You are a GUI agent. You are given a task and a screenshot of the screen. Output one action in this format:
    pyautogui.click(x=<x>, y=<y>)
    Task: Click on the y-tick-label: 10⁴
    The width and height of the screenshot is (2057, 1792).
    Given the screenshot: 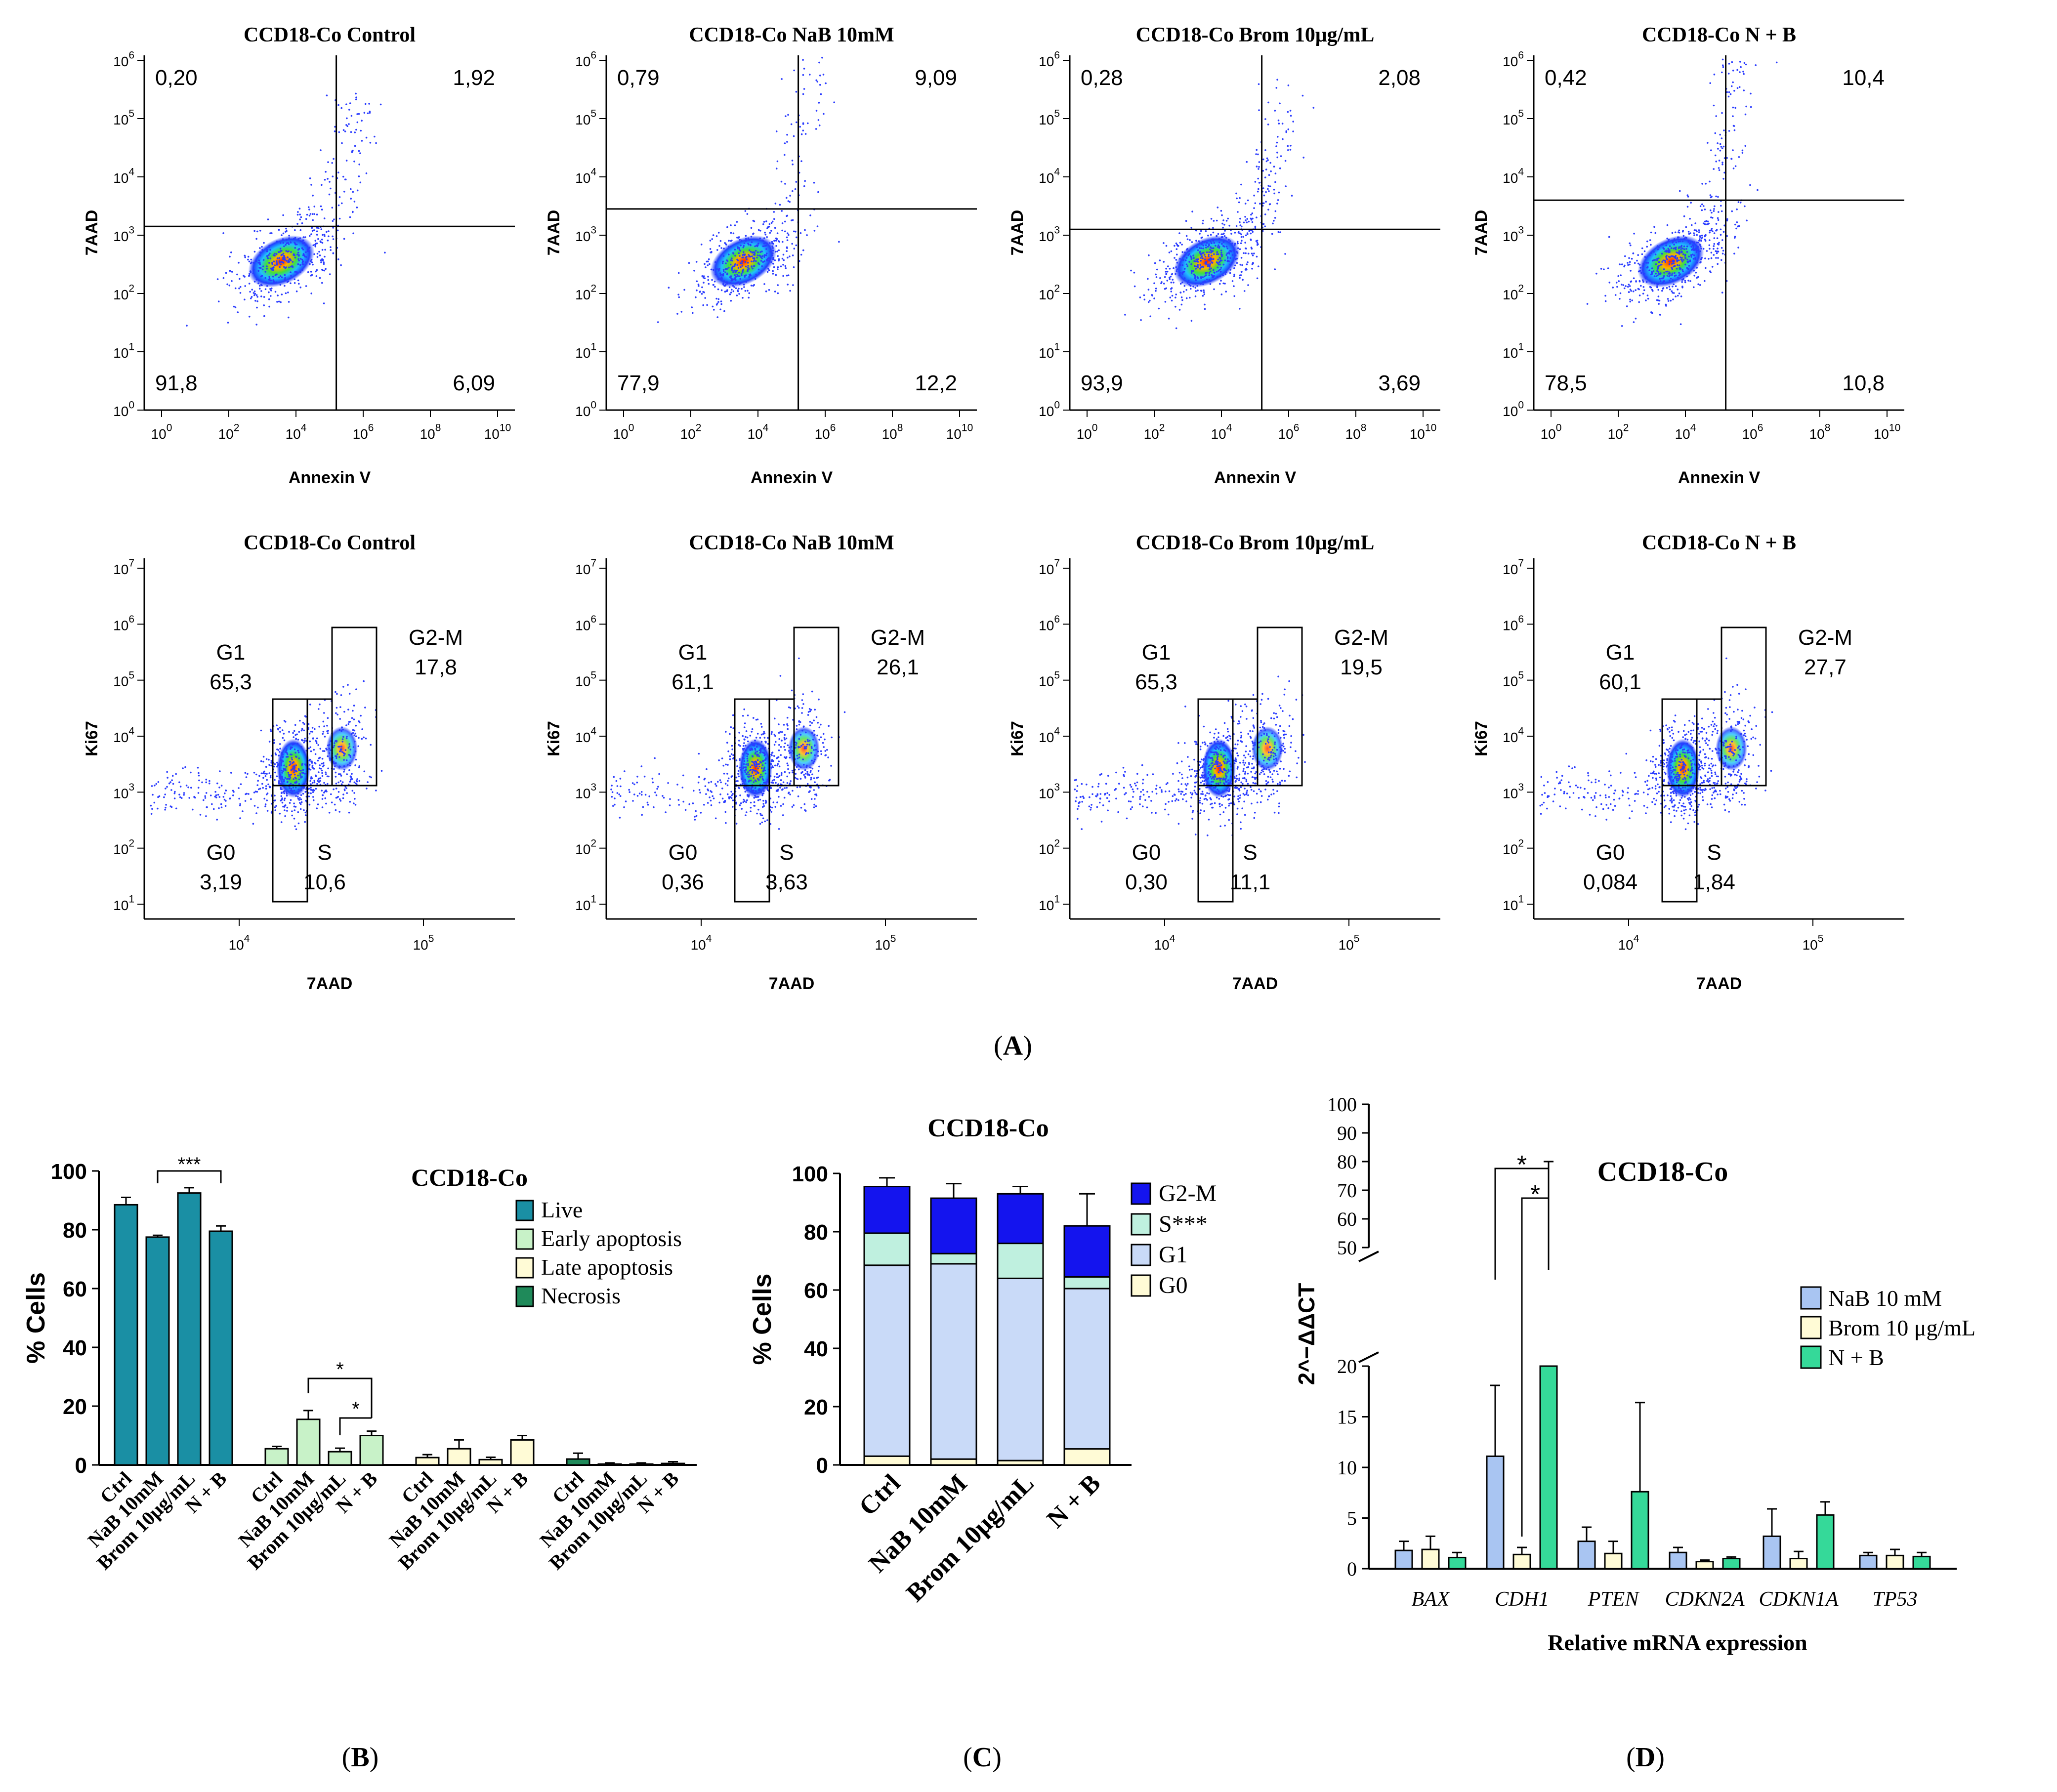 What is the action you would take?
    pyautogui.click(x=1049, y=735)
    